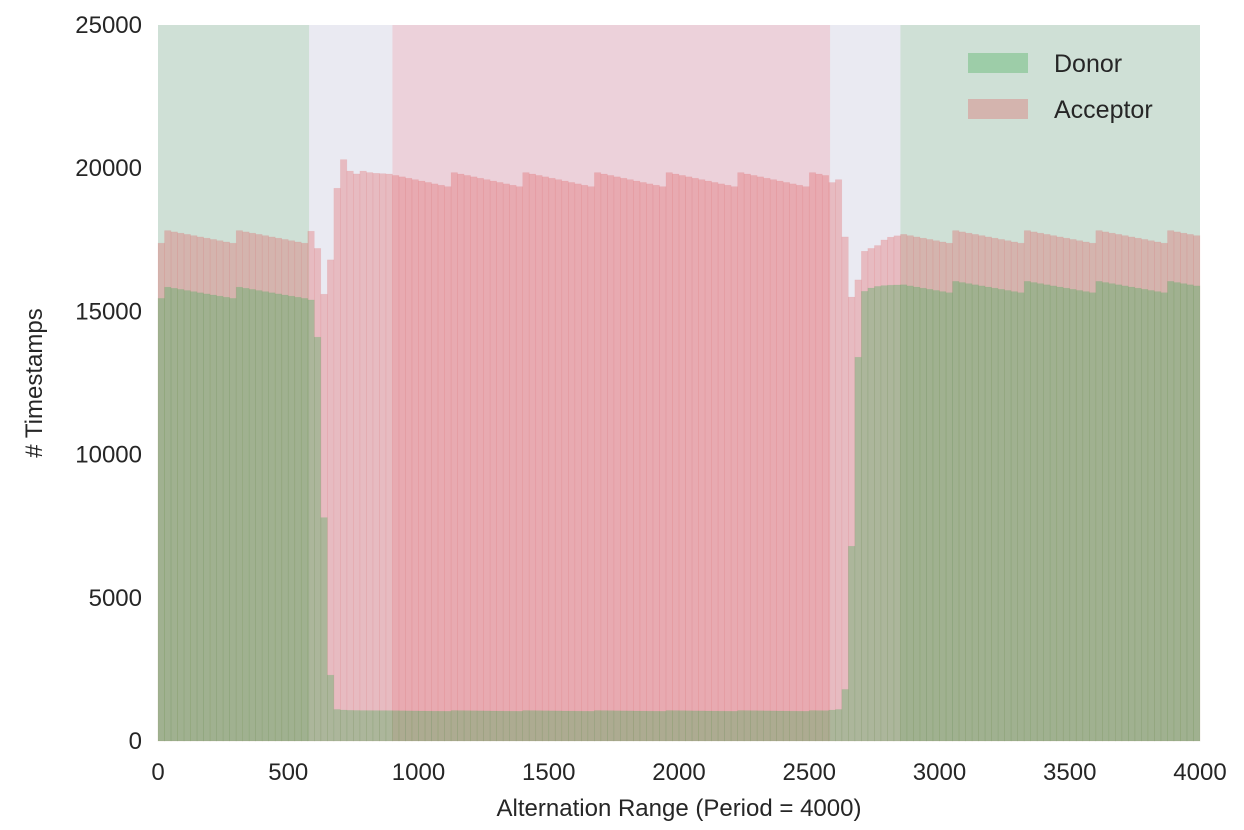 This screenshot has height=830, width=1244. What do you see at coordinates (1199, 772) in the screenshot?
I see `x-tick-label: 4000` at bounding box center [1199, 772].